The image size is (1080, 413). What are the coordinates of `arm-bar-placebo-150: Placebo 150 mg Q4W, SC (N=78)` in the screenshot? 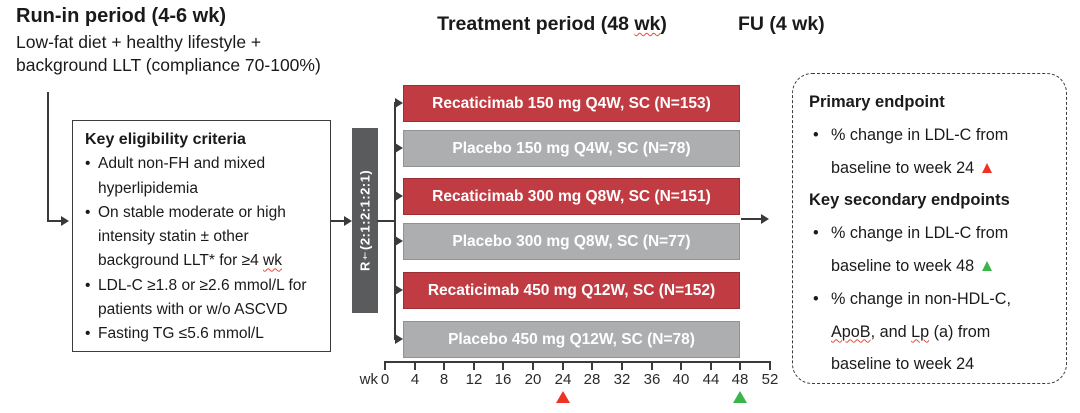 It's located at (571, 148).